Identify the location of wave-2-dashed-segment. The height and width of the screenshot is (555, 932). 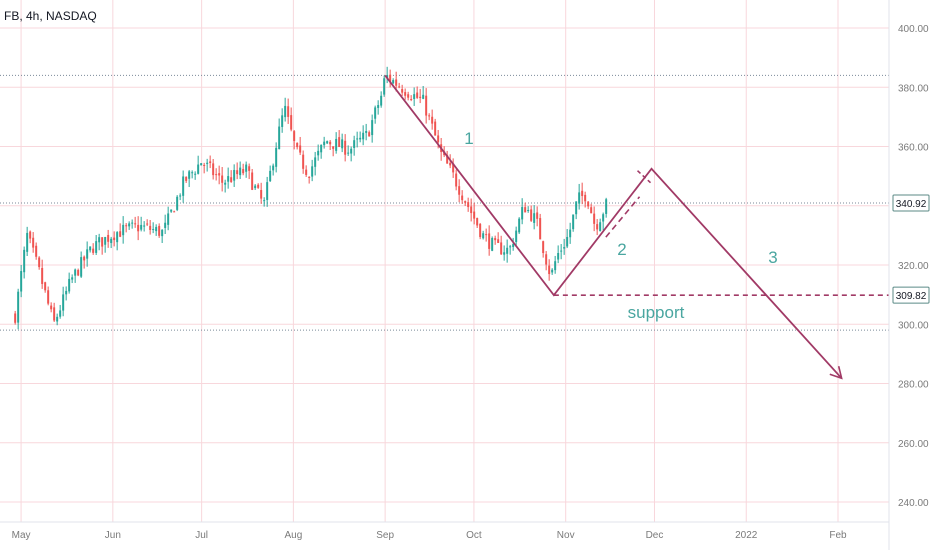
(623, 217).